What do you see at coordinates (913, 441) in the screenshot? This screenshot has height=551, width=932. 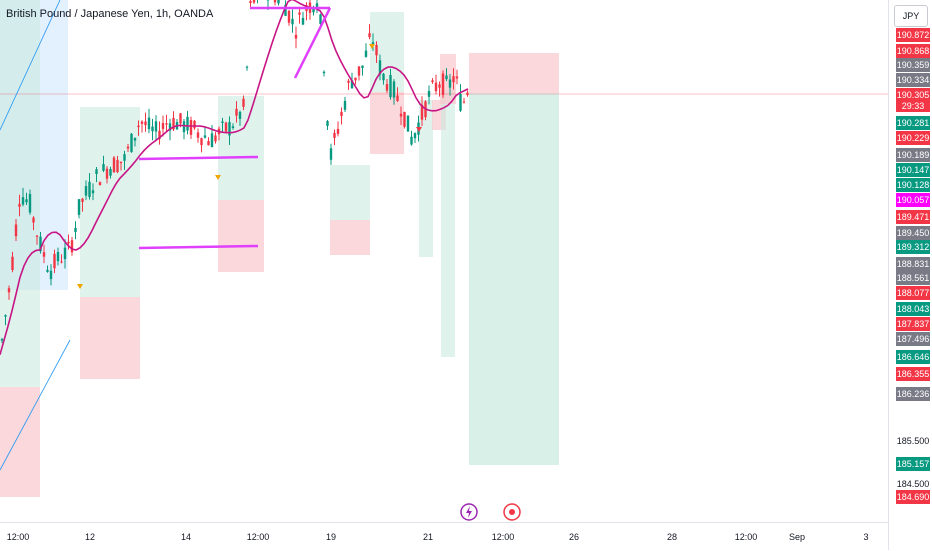 I see `price-axis-label: 185.500` at bounding box center [913, 441].